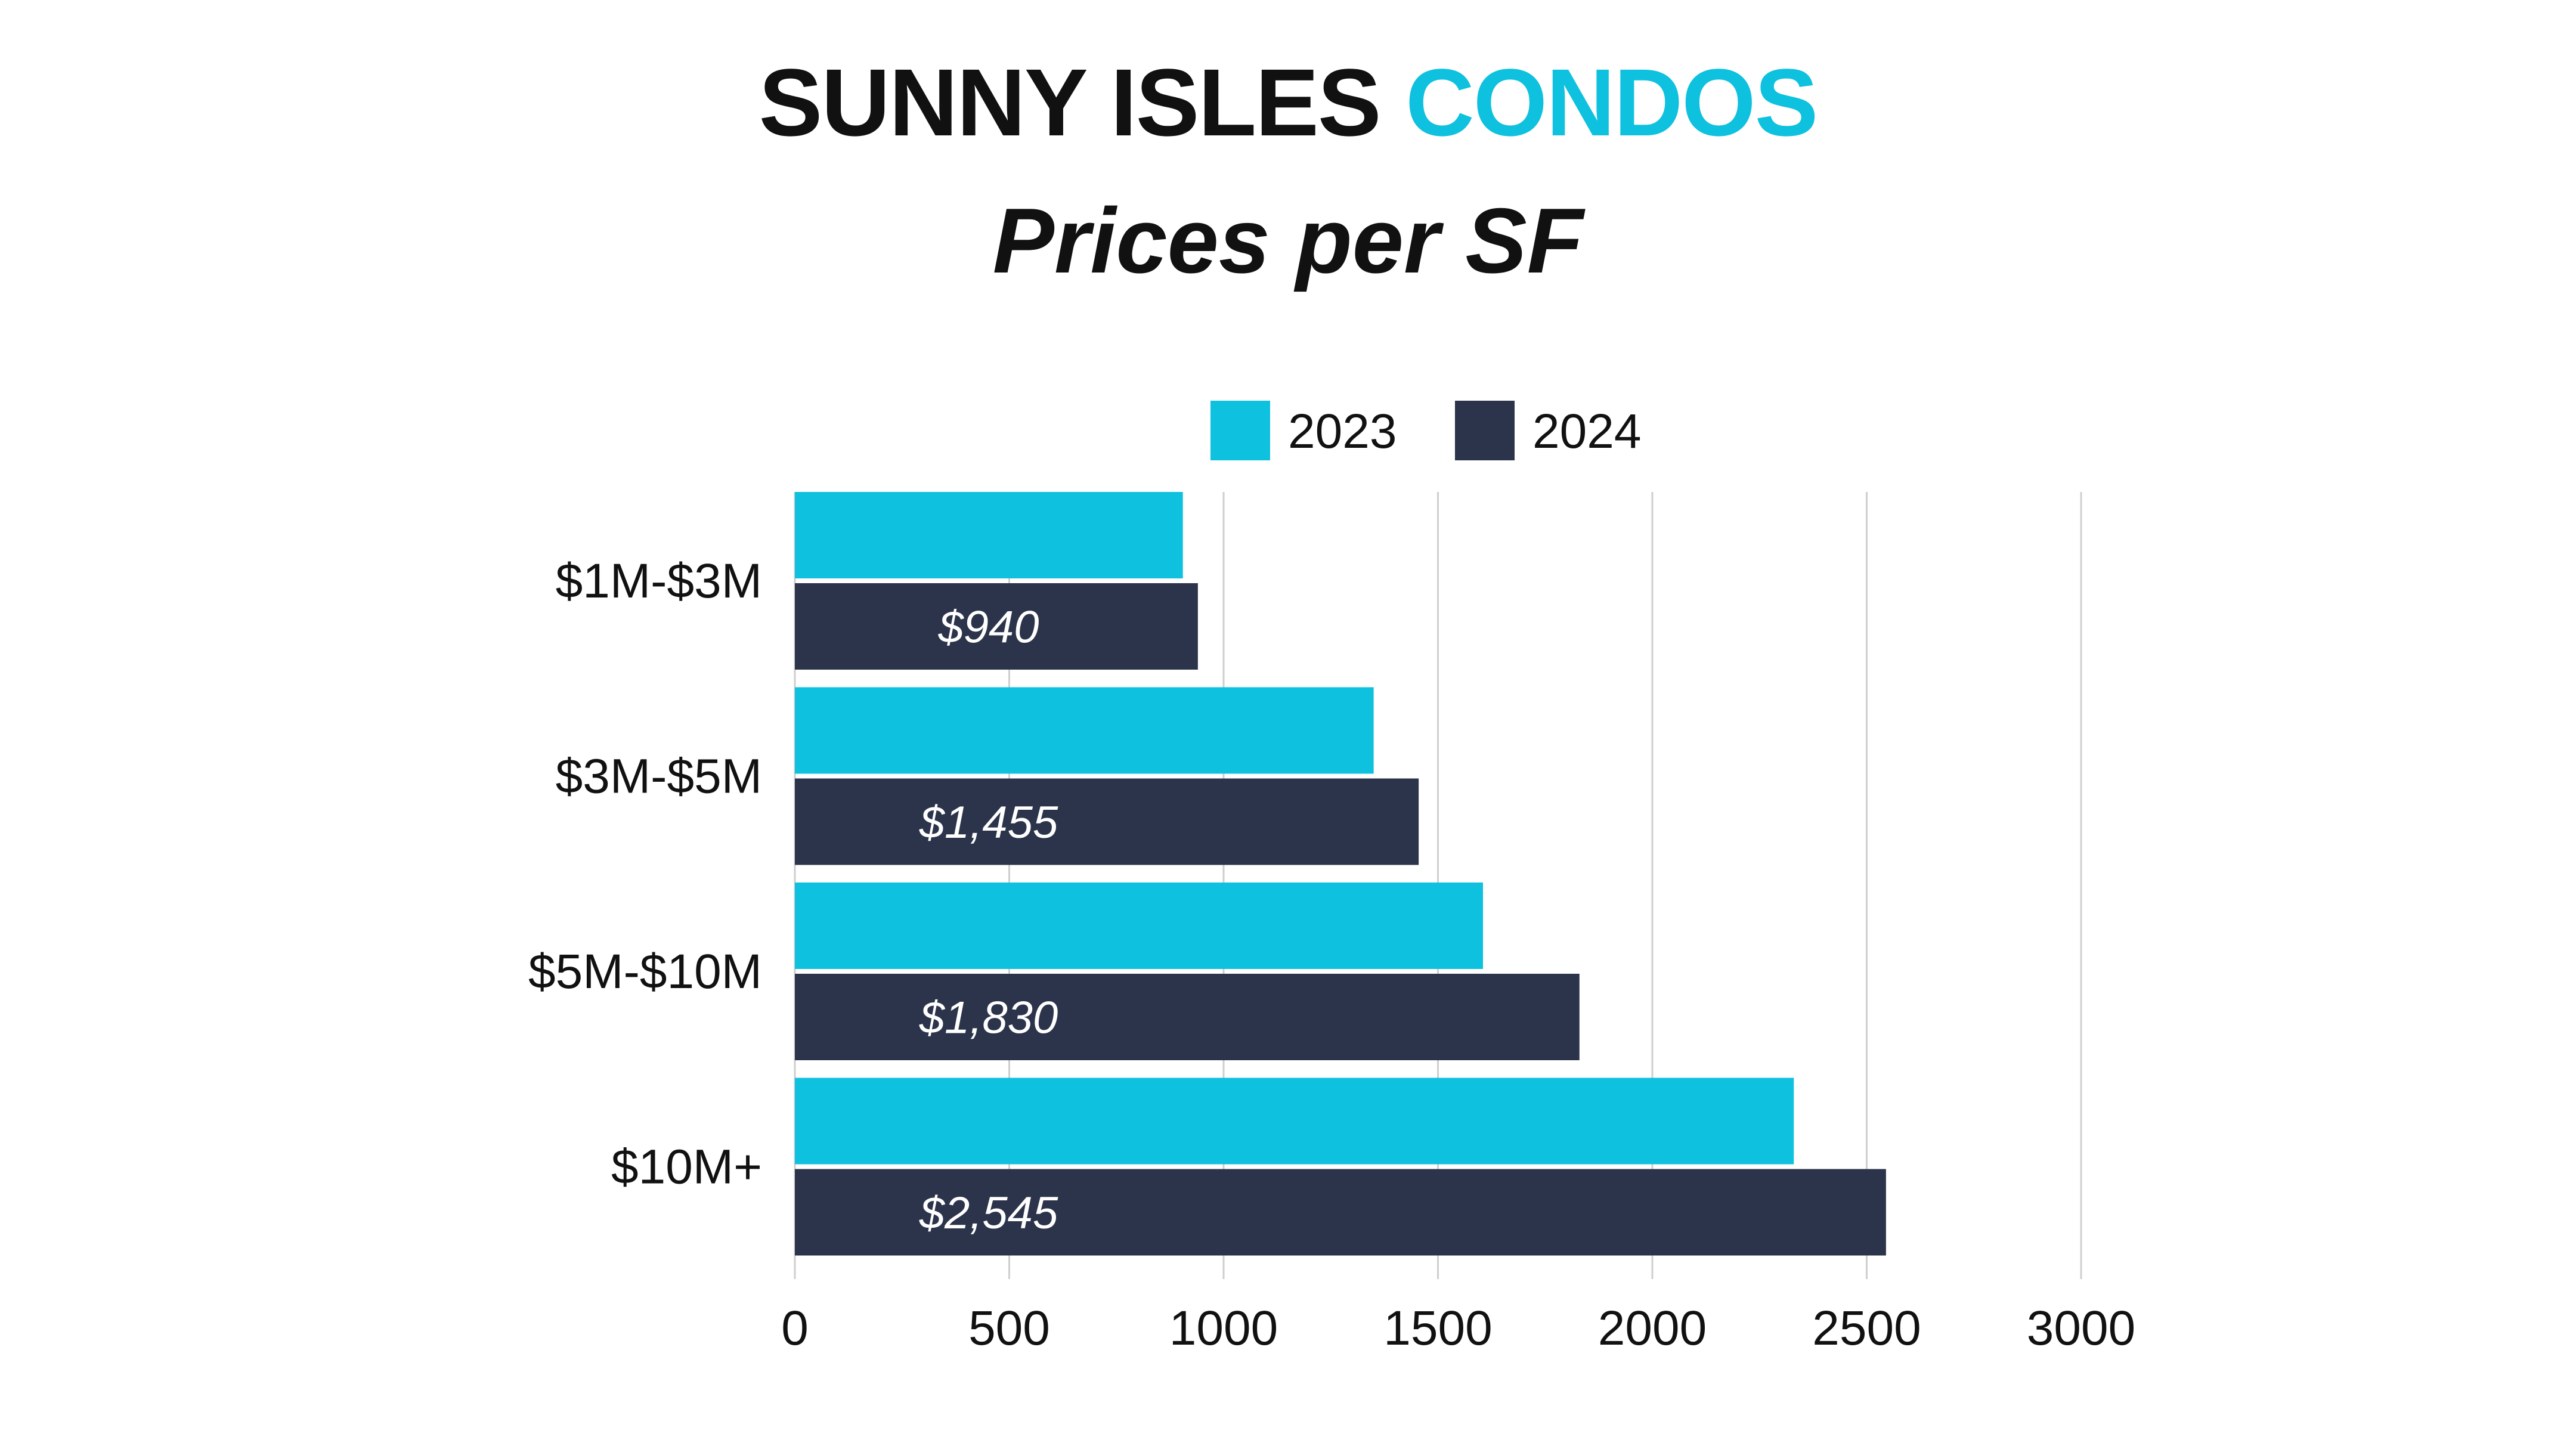 This screenshot has width=2576, height=1449. What do you see at coordinates (1437, 1328) in the screenshot?
I see `x-tick-label: 1500` at bounding box center [1437, 1328].